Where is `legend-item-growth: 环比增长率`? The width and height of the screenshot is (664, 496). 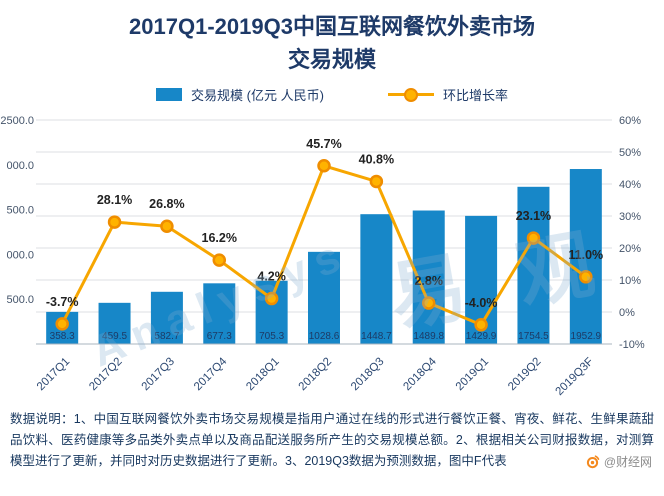
legend-item-growth: 环比增长率 is located at coordinates (447, 94).